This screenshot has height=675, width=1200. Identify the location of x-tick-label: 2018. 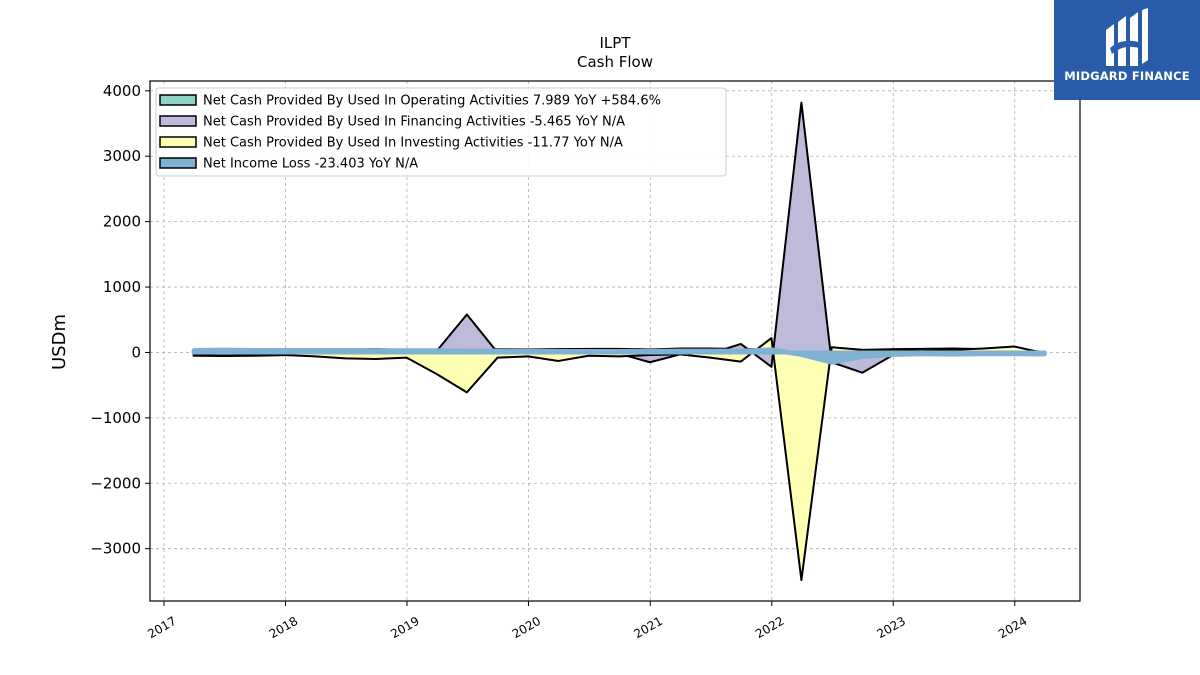
(283, 627).